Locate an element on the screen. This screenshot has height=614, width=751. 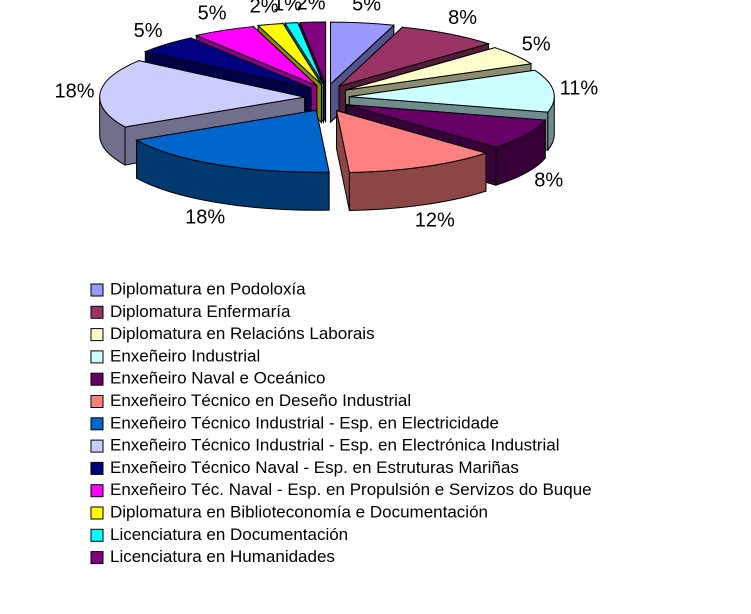
legend-label: Enxeñeiro Industrial is located at coordinates (185, 355).